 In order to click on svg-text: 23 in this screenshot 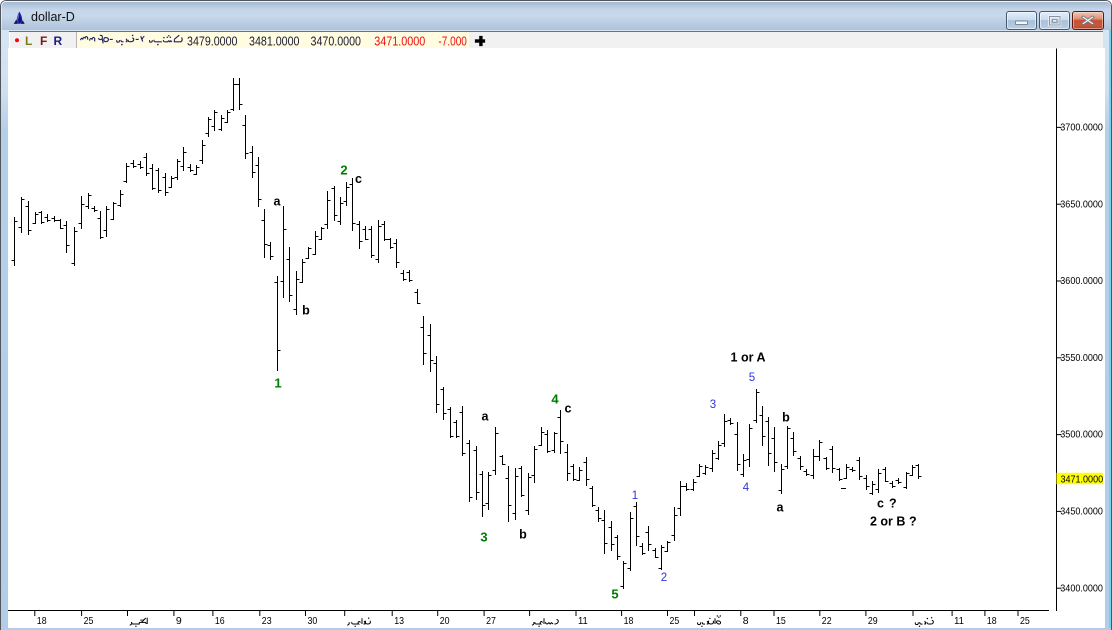, I will do `click(267, 621)`.